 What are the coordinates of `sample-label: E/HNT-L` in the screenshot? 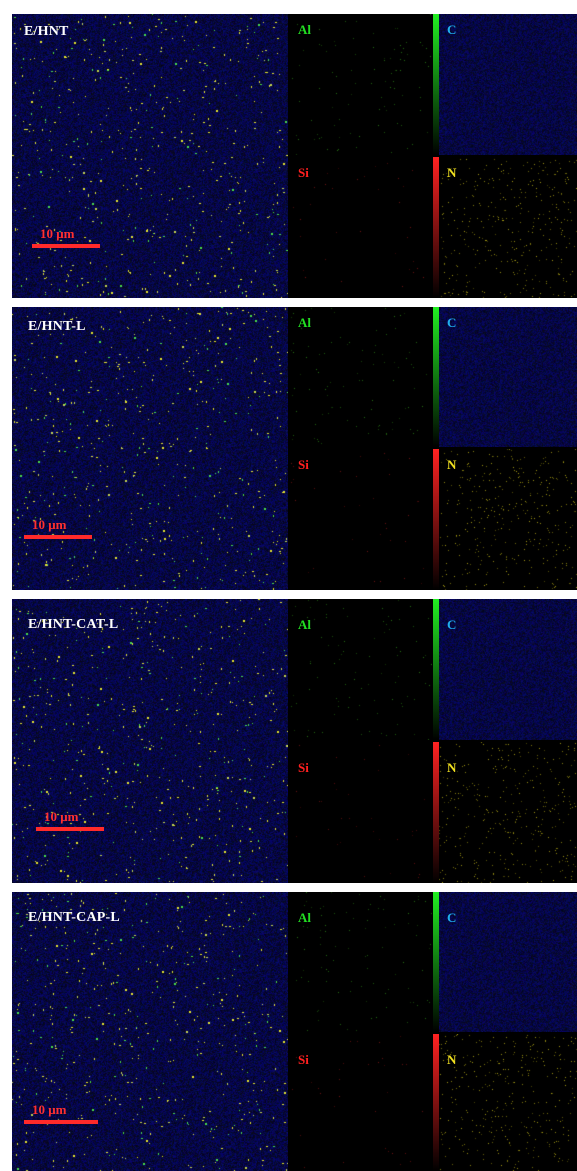 It's located at (57, 326).